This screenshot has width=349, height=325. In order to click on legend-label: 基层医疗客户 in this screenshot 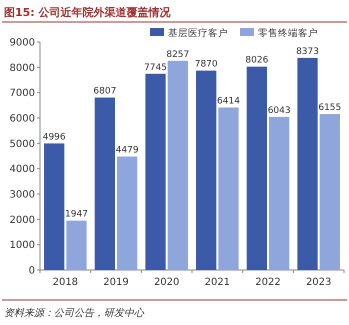, I will do `click(198, 33)`.